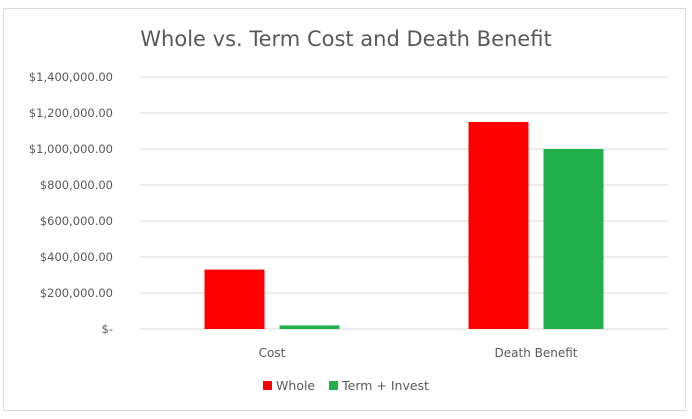 The image size is (692, 419). I want to click on legend-item-whole: Whole, so click(289, 385).